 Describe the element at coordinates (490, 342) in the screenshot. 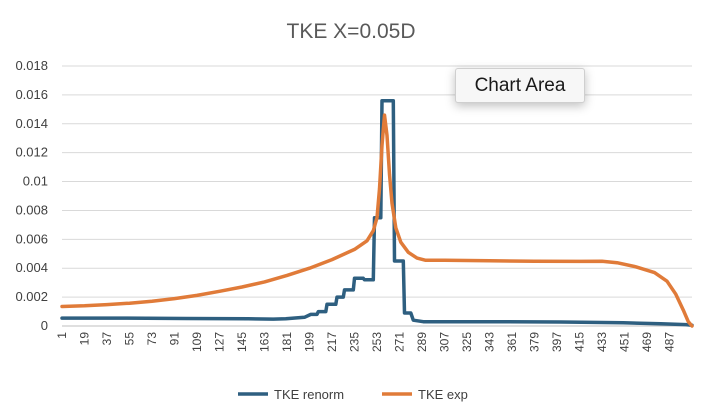

I see `x-tick-label: 343` at that location.